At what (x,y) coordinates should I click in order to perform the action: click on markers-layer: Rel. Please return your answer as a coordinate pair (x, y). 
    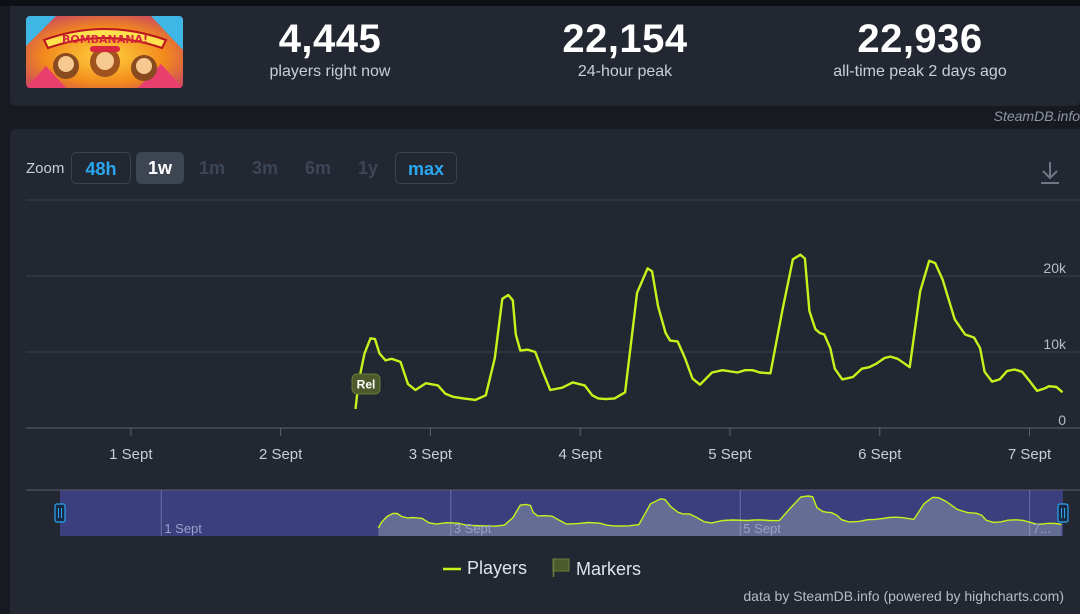
    Looking at the image, I should click on (366, 384).